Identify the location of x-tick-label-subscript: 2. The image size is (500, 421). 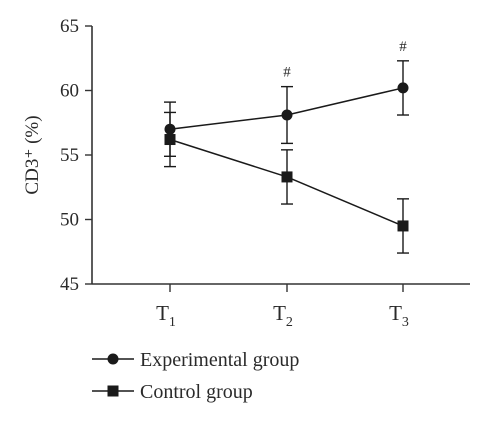
(289, 322).